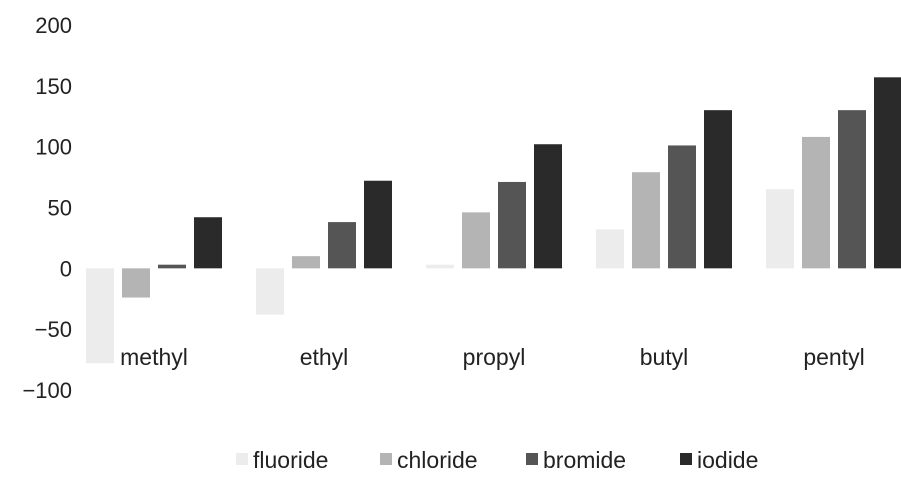 This screenshot has height=490, width=901. I want to click on bar-chloride-butyl, so click(646, 220).